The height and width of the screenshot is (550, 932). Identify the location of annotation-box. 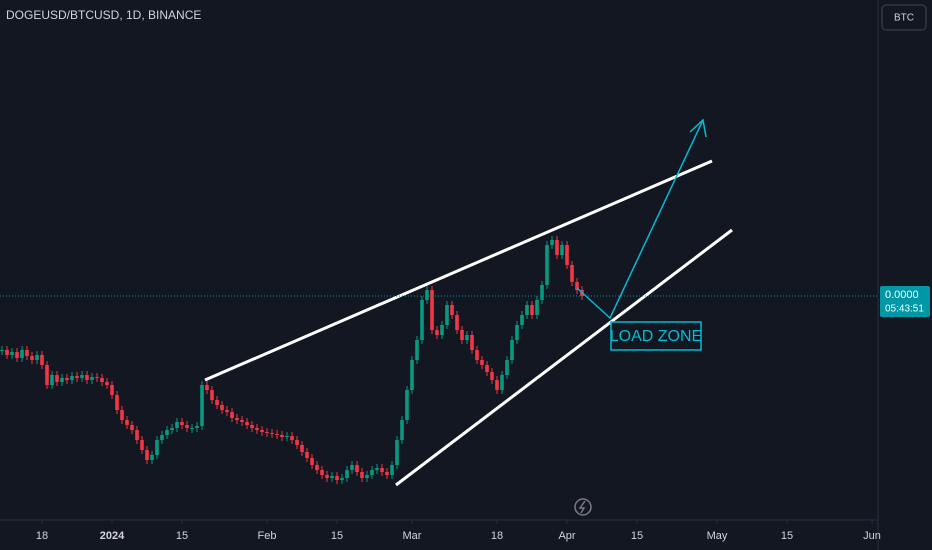
(656, 336).